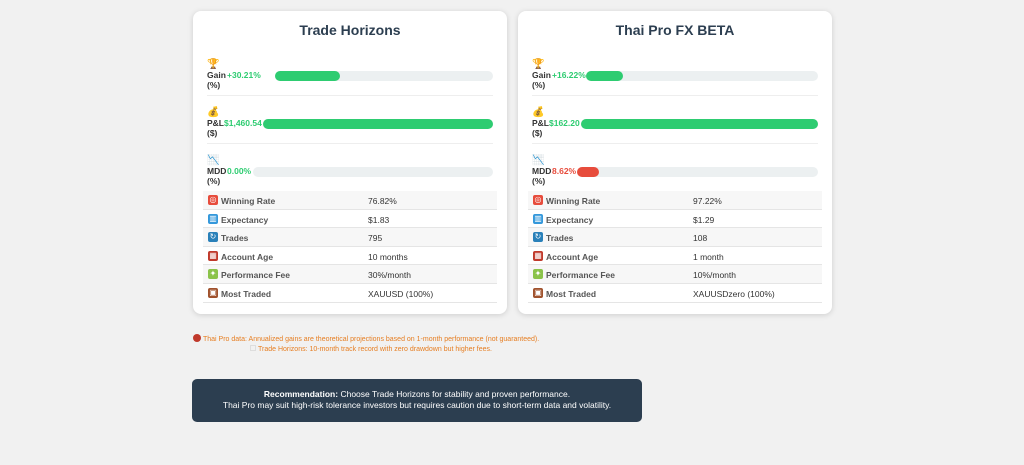 This screenshot has height=465, width=1024. I want to click on metric-value: +30.21%, so click(244, 75).